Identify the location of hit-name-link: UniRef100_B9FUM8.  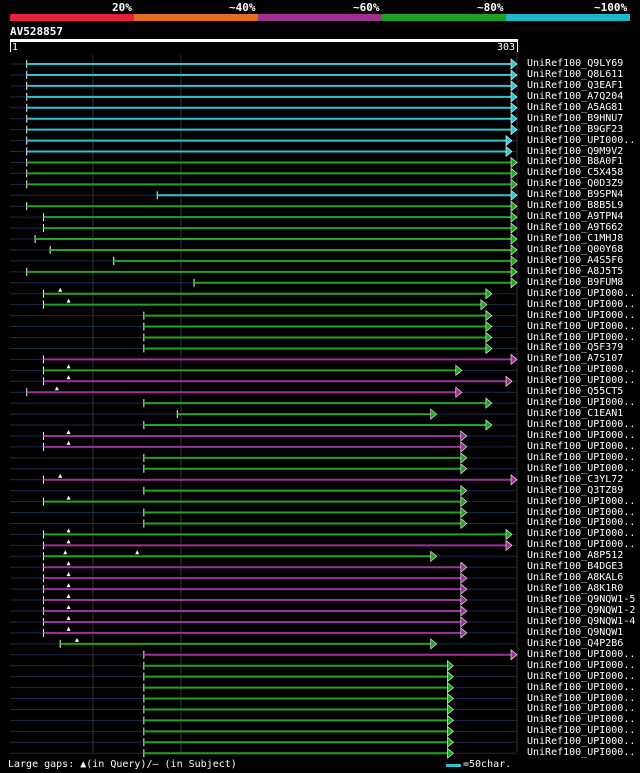
(575, 282).